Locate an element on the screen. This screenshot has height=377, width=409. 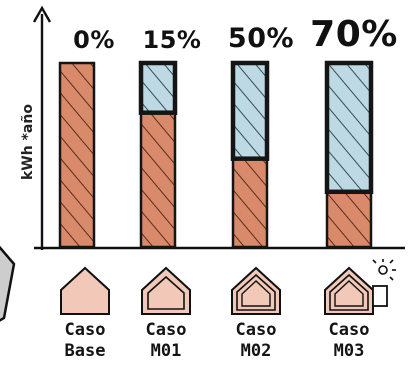
category-label-m02-line2: M02 is located at coordinates (256, 351).